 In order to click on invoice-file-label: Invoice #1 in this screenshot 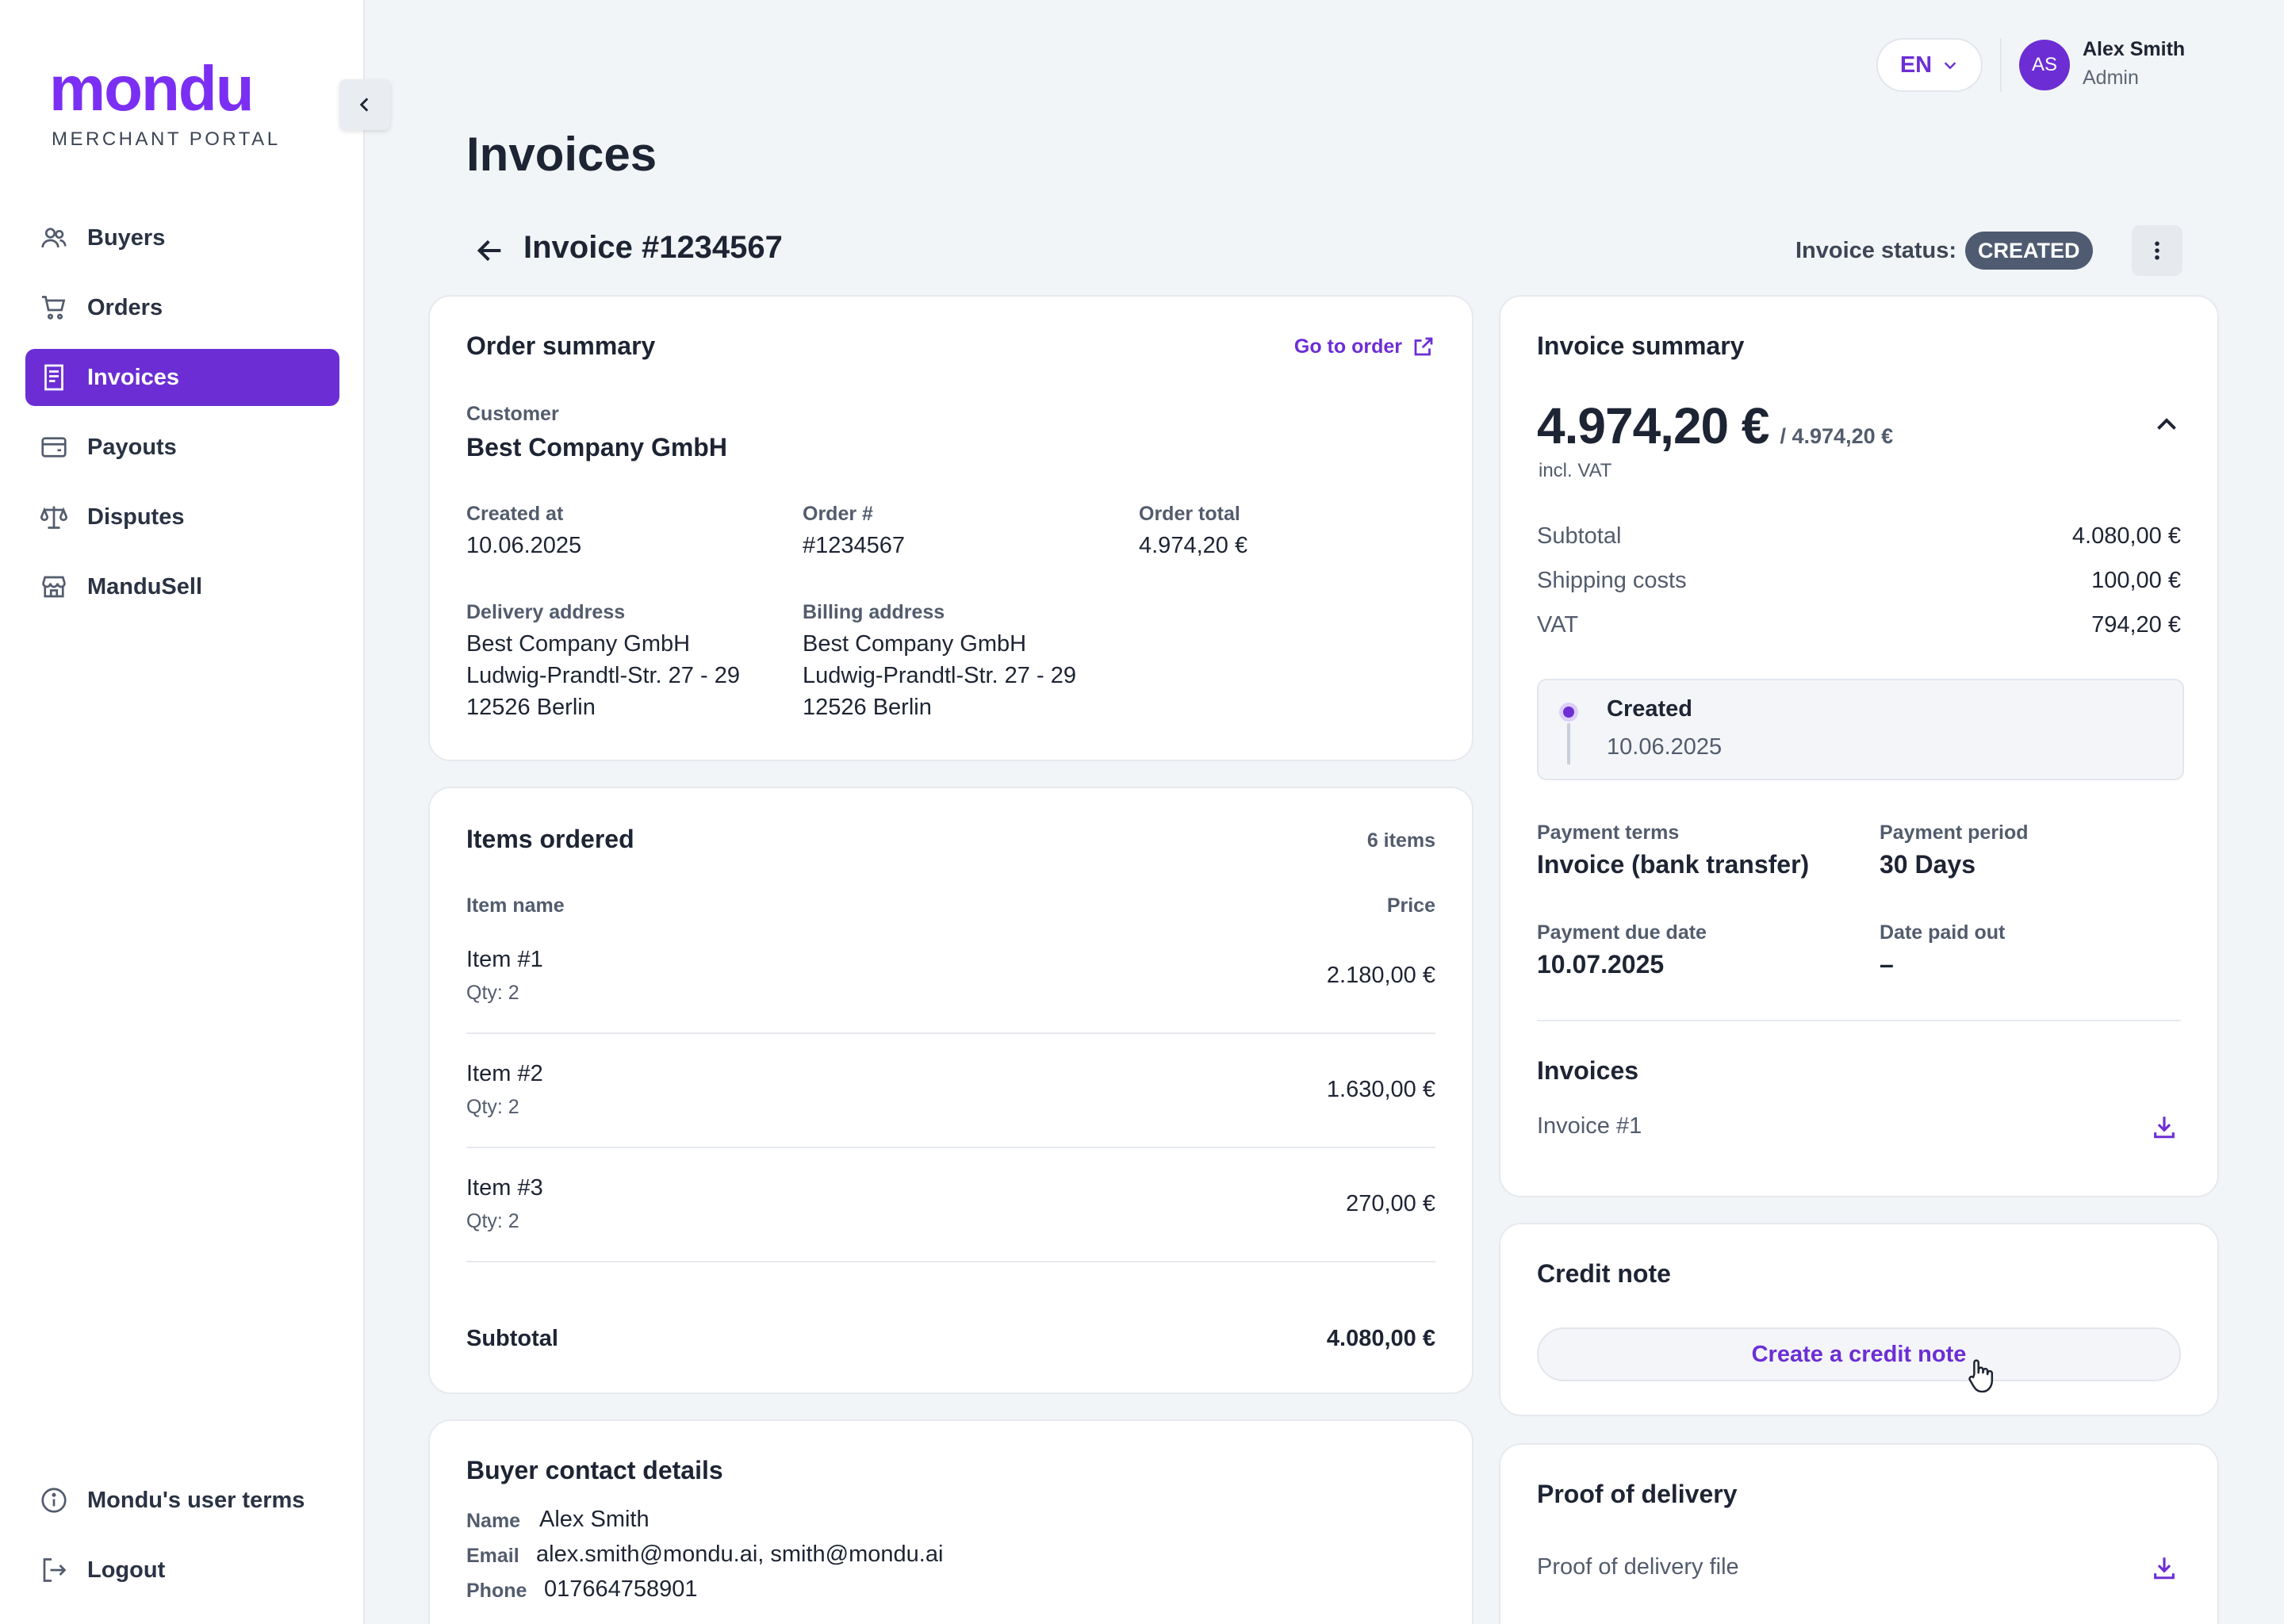, I will do `click(1589, 1126)`.